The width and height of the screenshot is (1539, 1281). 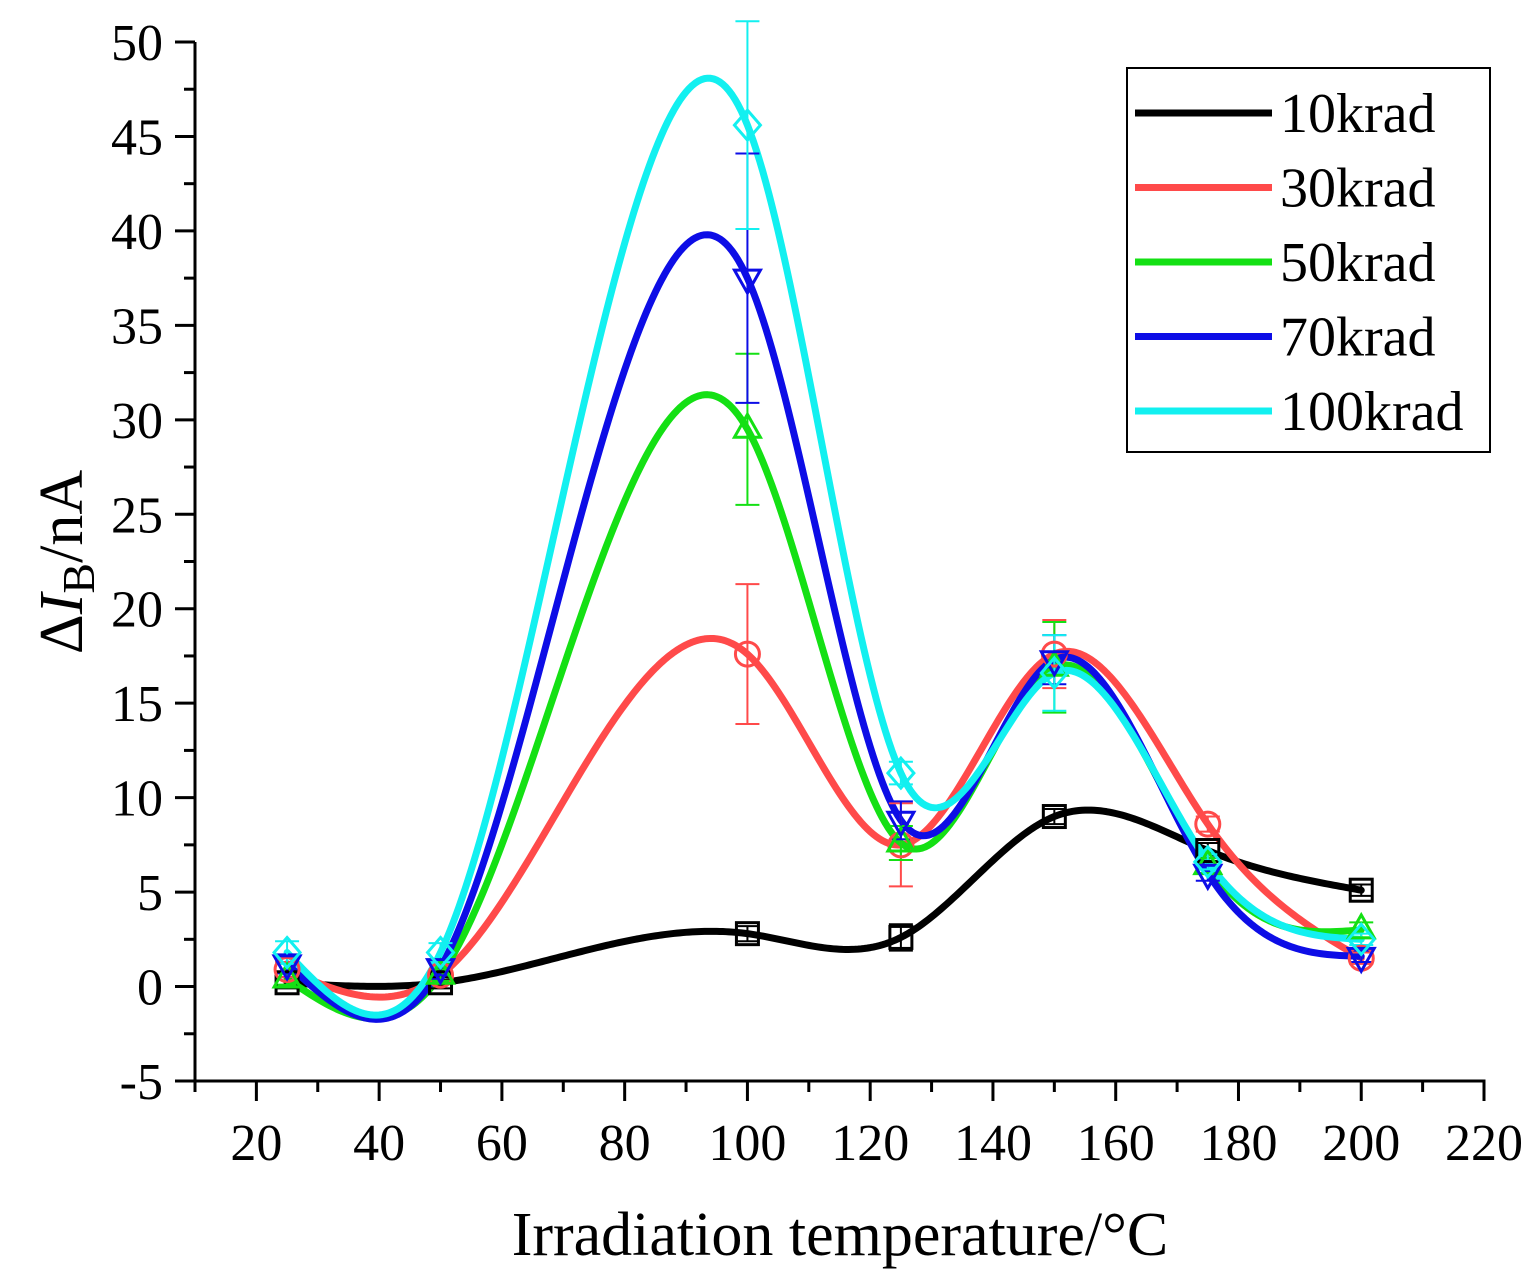 What do you see at coordinates (993, 1143) in the screenshot?
I see `x-tick-label: 140` at bounding box center [993, 1143].